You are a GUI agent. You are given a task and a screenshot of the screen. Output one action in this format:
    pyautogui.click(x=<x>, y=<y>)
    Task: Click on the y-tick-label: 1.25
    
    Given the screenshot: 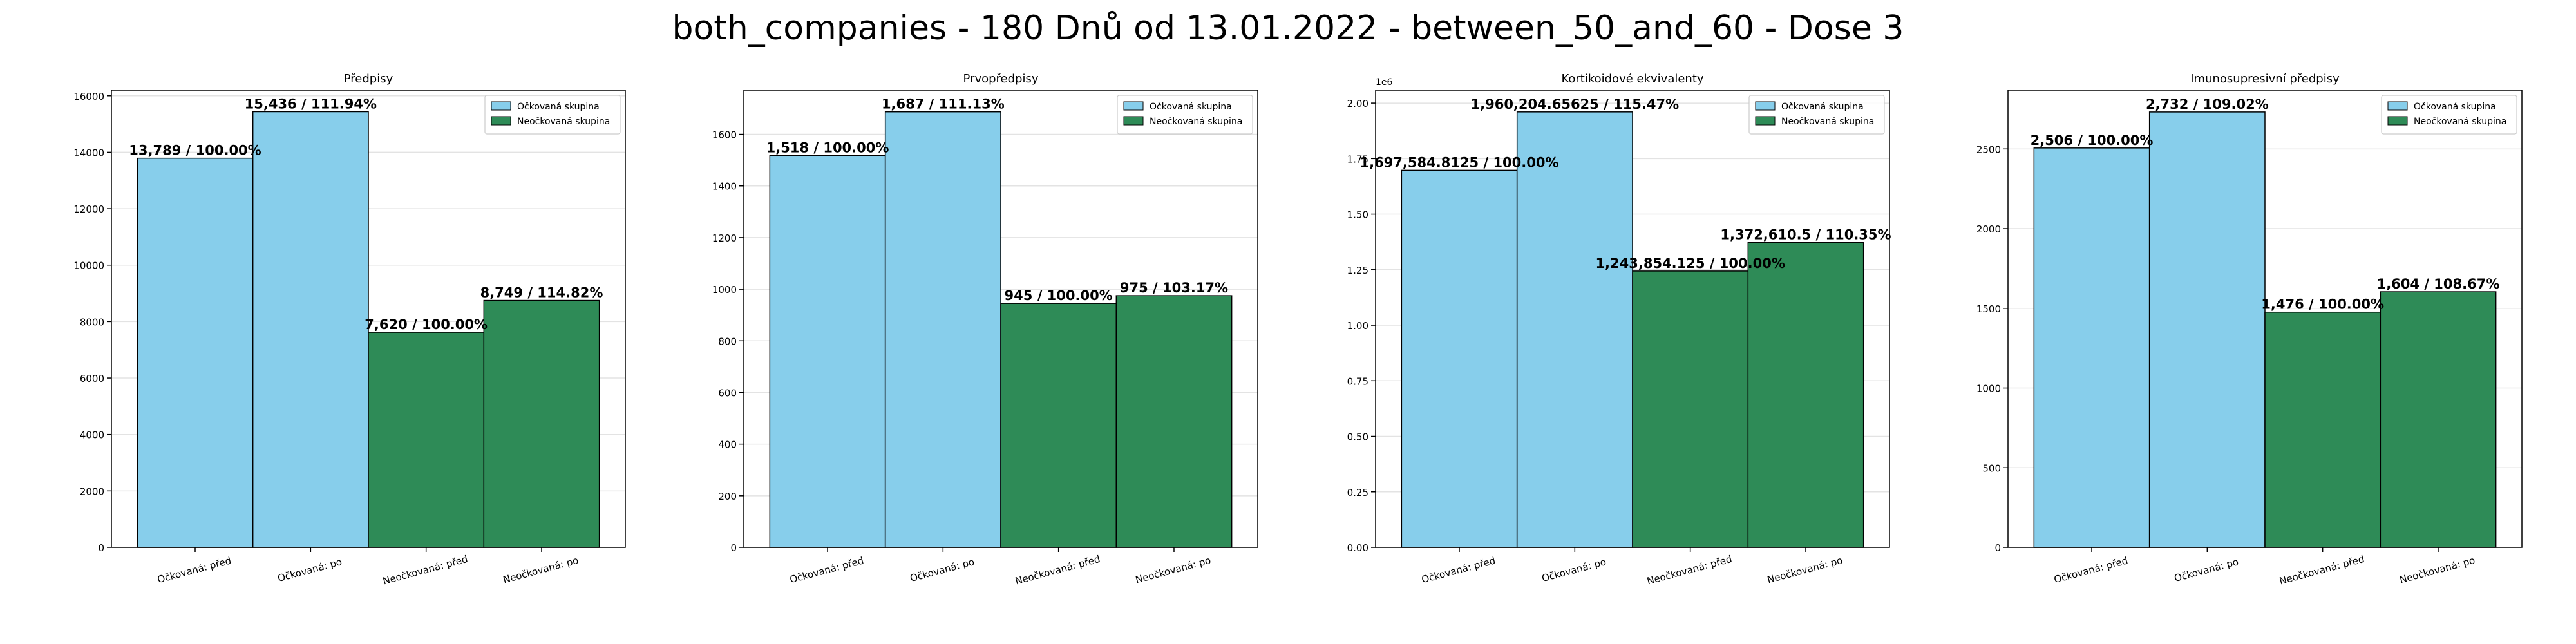 What is the action you would take?
    pyautogui.click(x=1357, y=270)
    